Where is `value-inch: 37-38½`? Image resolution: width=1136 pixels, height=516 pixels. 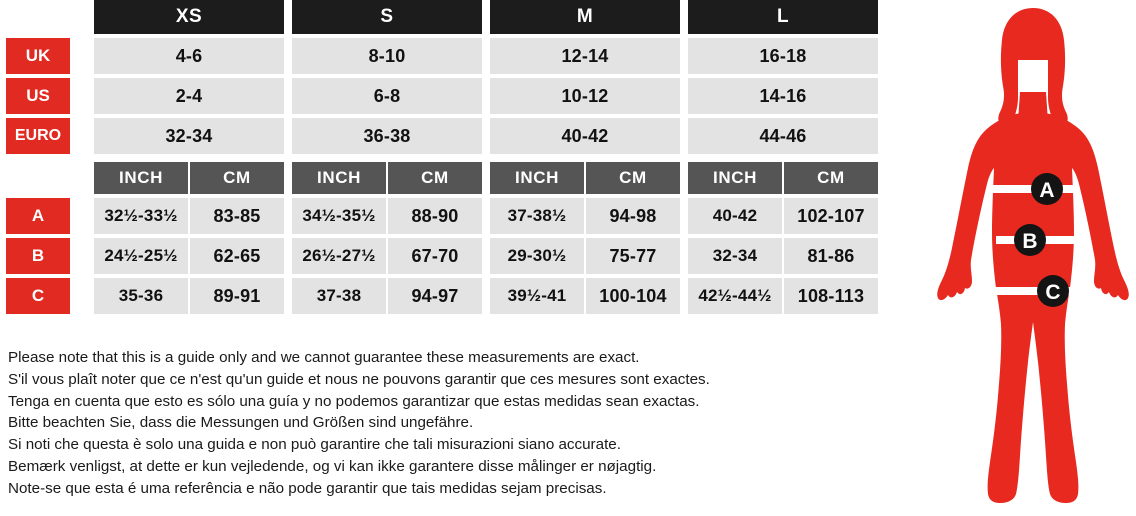
value-inch: 37-38½ is located at coordinates (537, 216).